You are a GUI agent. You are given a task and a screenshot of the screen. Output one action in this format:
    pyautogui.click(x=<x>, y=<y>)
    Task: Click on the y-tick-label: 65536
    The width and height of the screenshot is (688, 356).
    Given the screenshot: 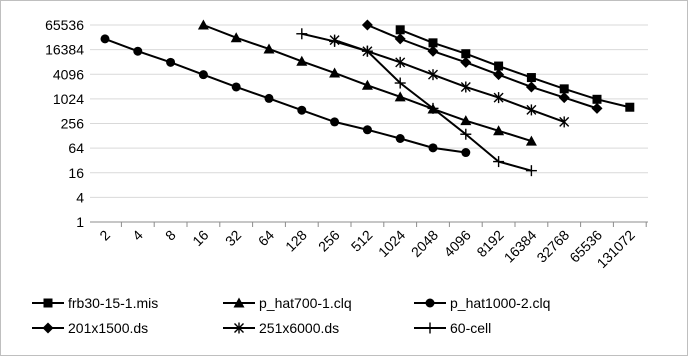 What is the action you would take?
    pyautogui.click(x=64, y=25)
    